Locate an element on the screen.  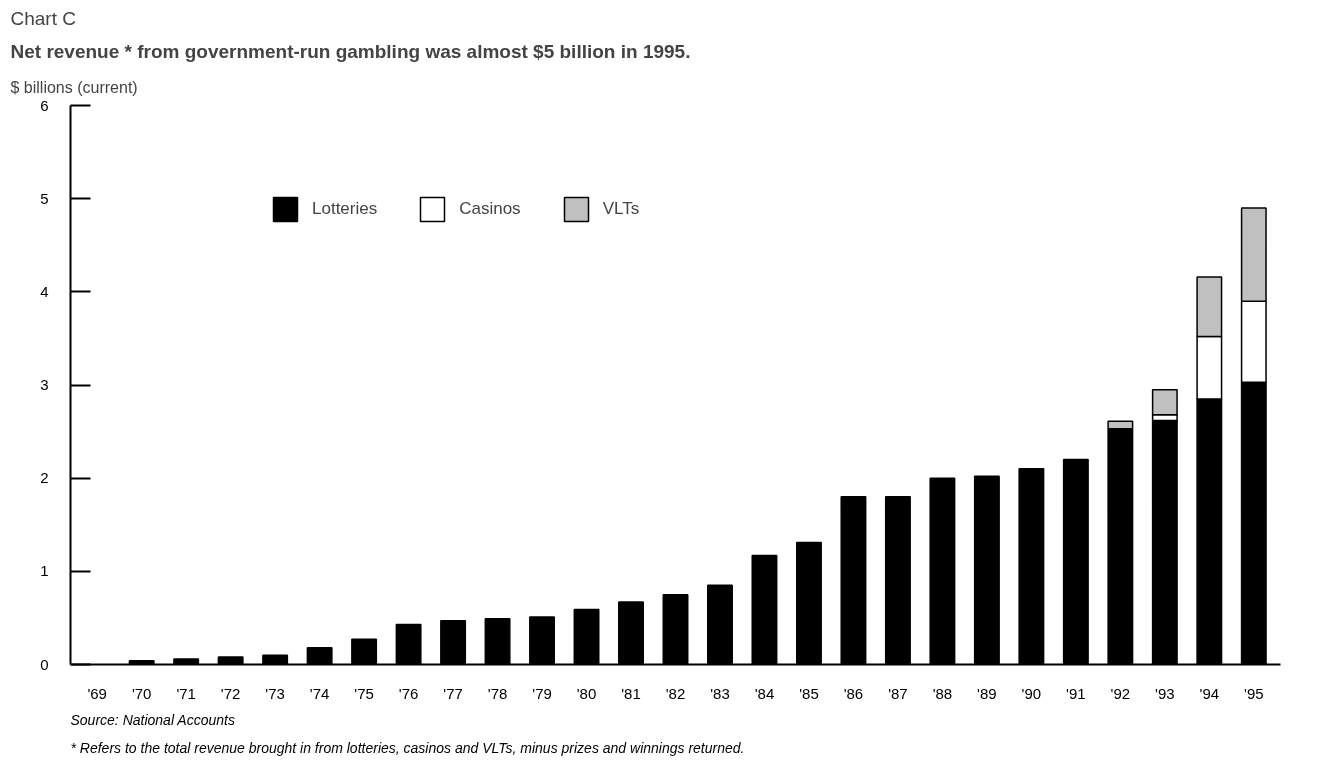
source-note: Source: National Accounts is located at coordinates (152, 719).